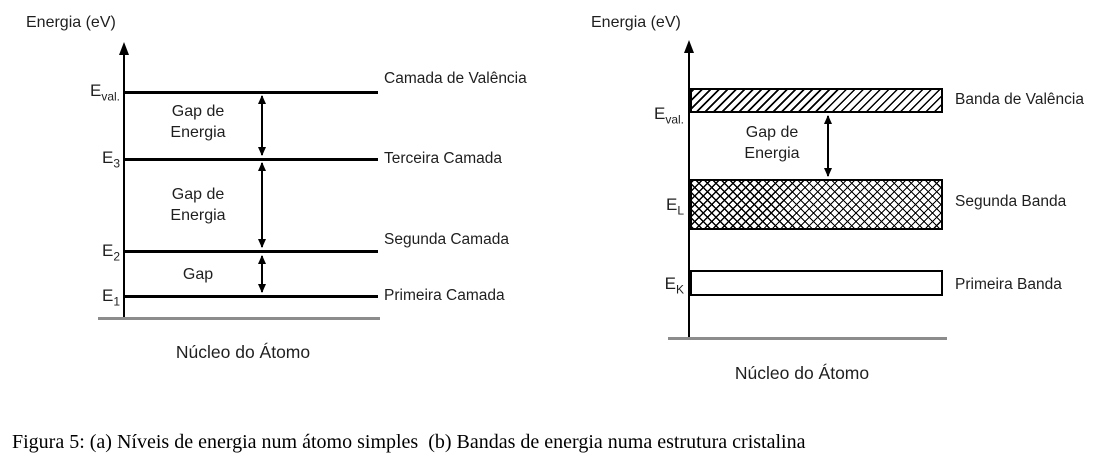  What do you see at coordinates (71, 22) in the screenshot?
I see `panel-a-axis-label: Energia (eV)` at bounding box center [71, 22].